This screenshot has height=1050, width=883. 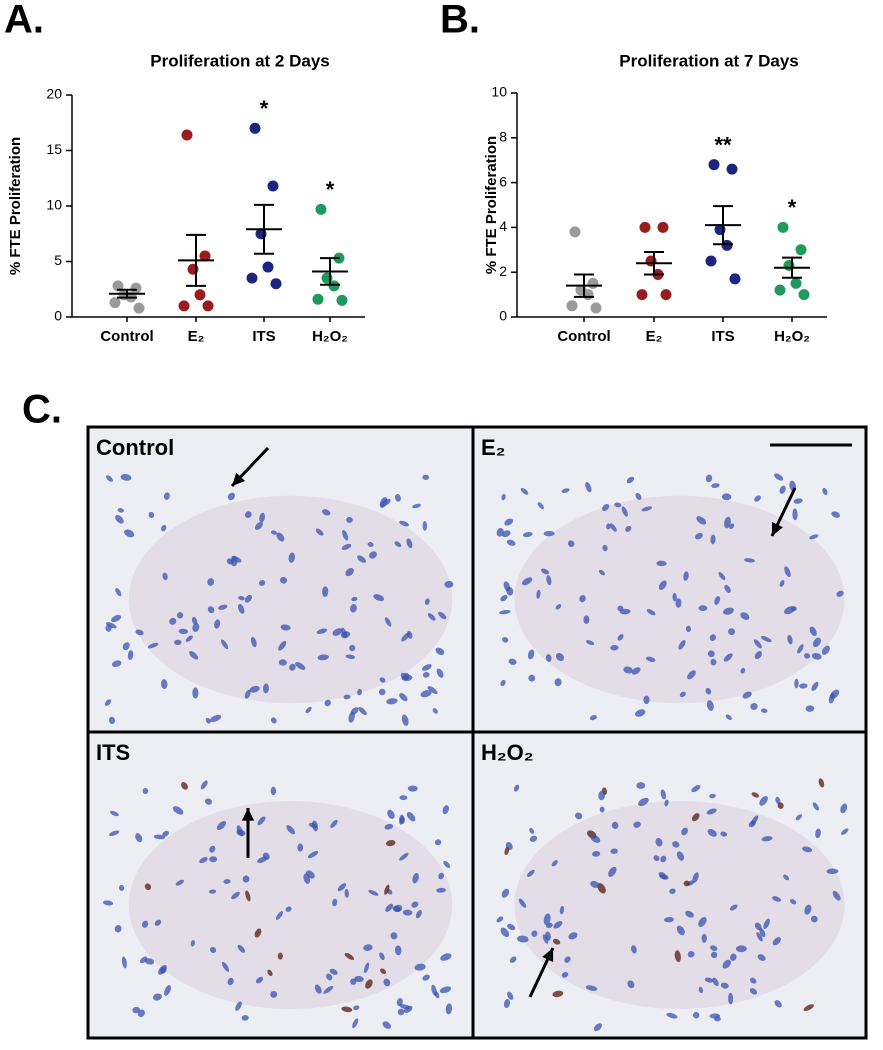 What do you see at coordinates (15, 206) in the screenshot?
I see `y-axis-label: % FTE Proliferation` at bounding box center [15, 206].